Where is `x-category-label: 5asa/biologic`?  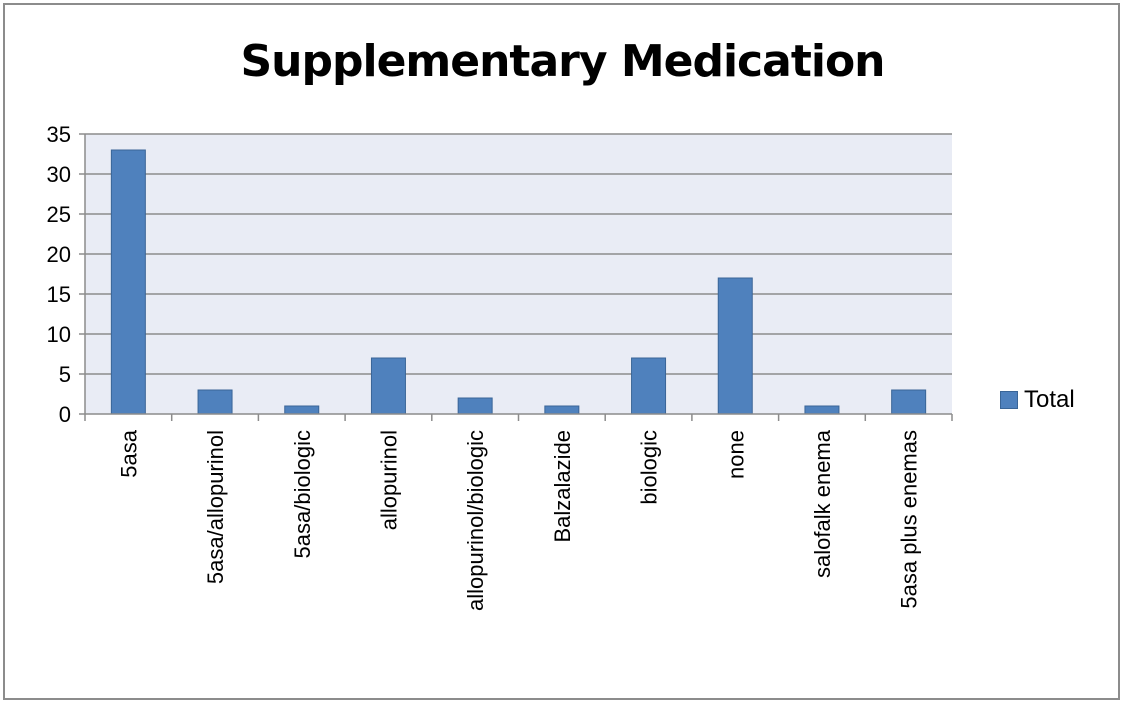 x-category-label: 5asa/biologic is located at coordinates (302, 494).